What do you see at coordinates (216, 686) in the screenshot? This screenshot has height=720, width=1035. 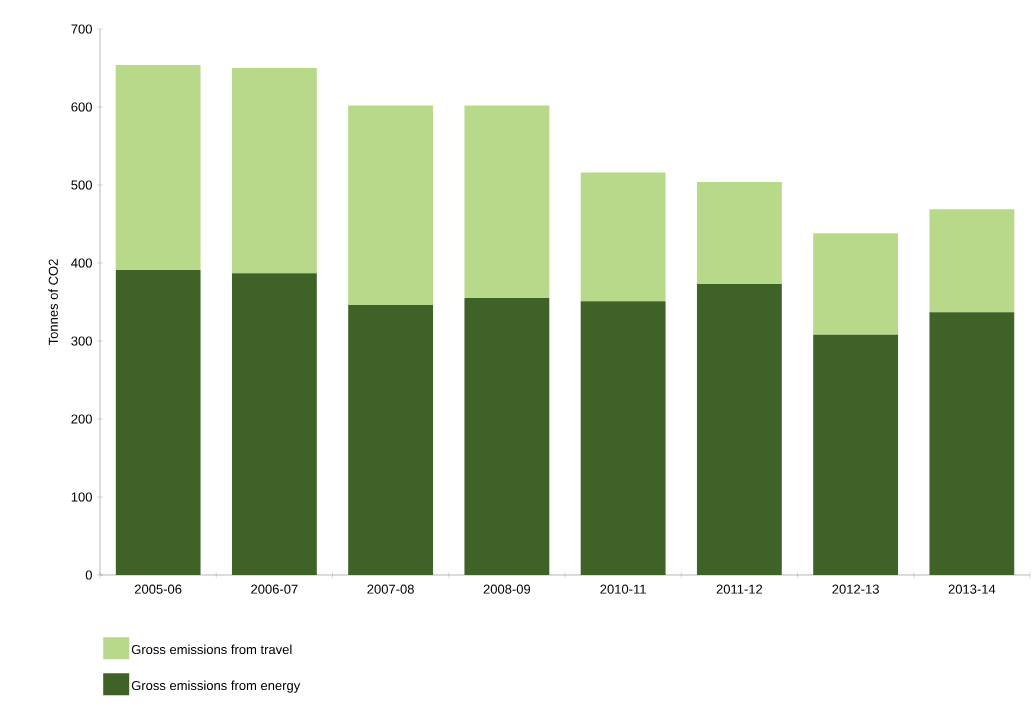 I see `legend-label: Gross emissions from energy` at bounding box center [216, 686].